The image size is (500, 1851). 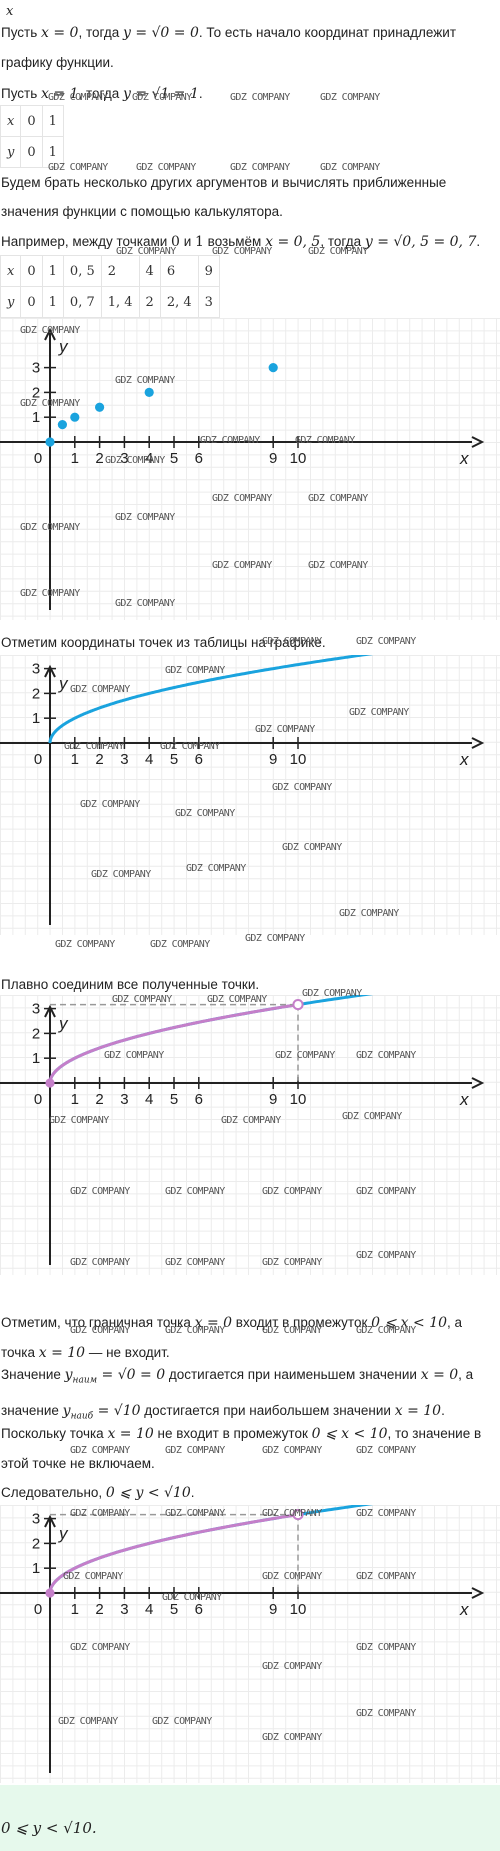 What do you see at coordinates (148, 1493) in the screenshot?
I see `para10-math-1: 0 ⩽ y < √10` at bounding box center [148, 1493].